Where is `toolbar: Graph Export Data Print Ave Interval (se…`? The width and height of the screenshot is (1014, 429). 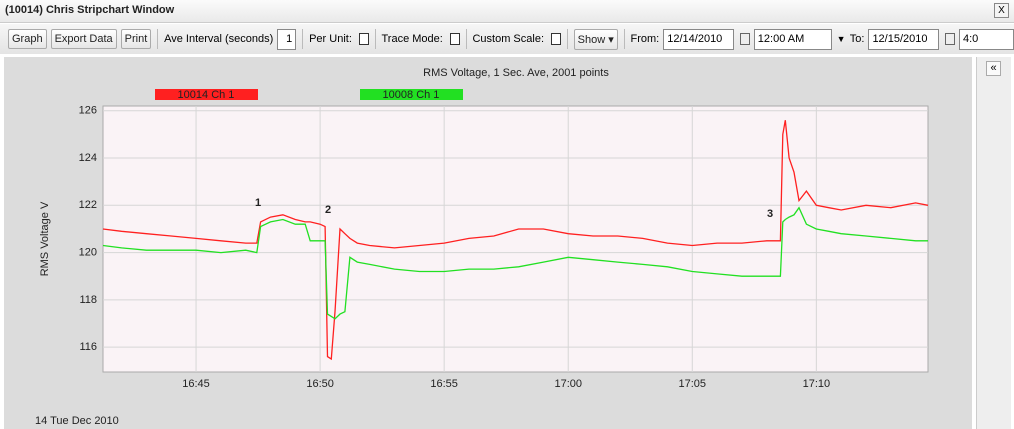
toolbar: Graph Export Data Print Ave Interval (se… is located at coordinates (507, 39).